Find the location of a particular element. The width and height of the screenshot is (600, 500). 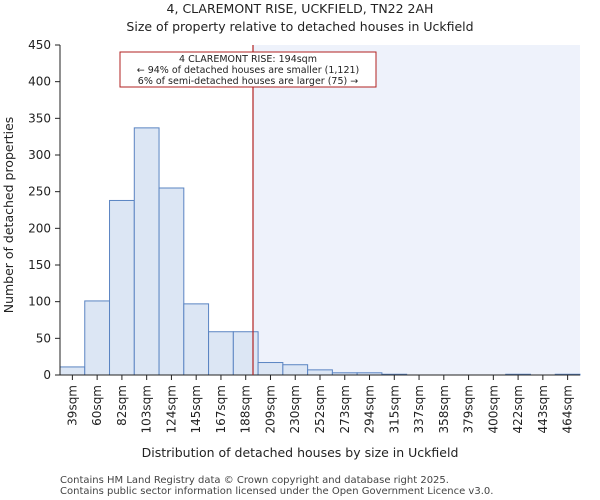

x-tick-label: 358sqm is located at coordinates (444, 409).